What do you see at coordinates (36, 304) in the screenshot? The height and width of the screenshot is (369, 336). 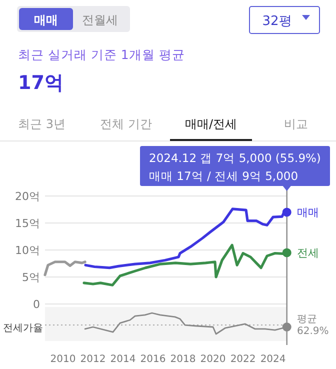 I see `y-tick-label: 0` at bounding box center [36, 304].